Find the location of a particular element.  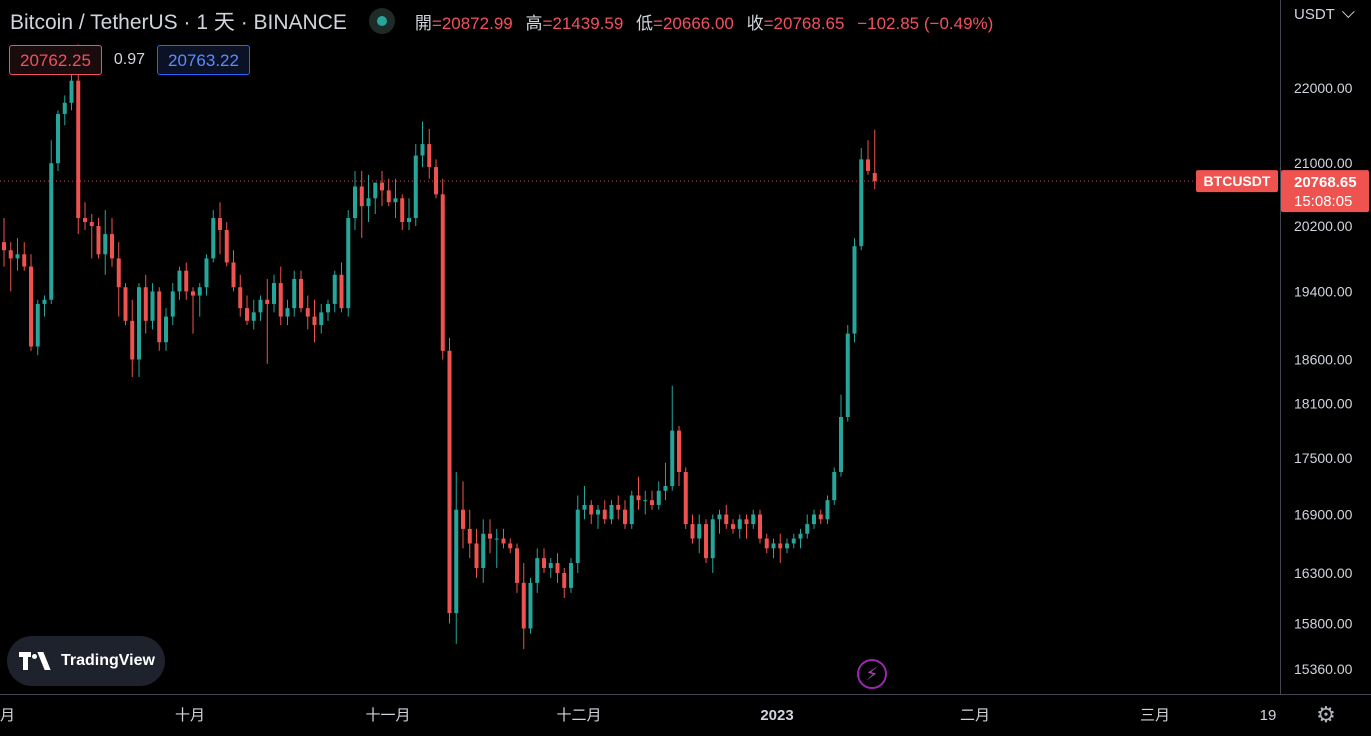

symbol-title: Bitcoin / TetherUS · 1 天 · BINANCE is located at coordinates (178, 22).